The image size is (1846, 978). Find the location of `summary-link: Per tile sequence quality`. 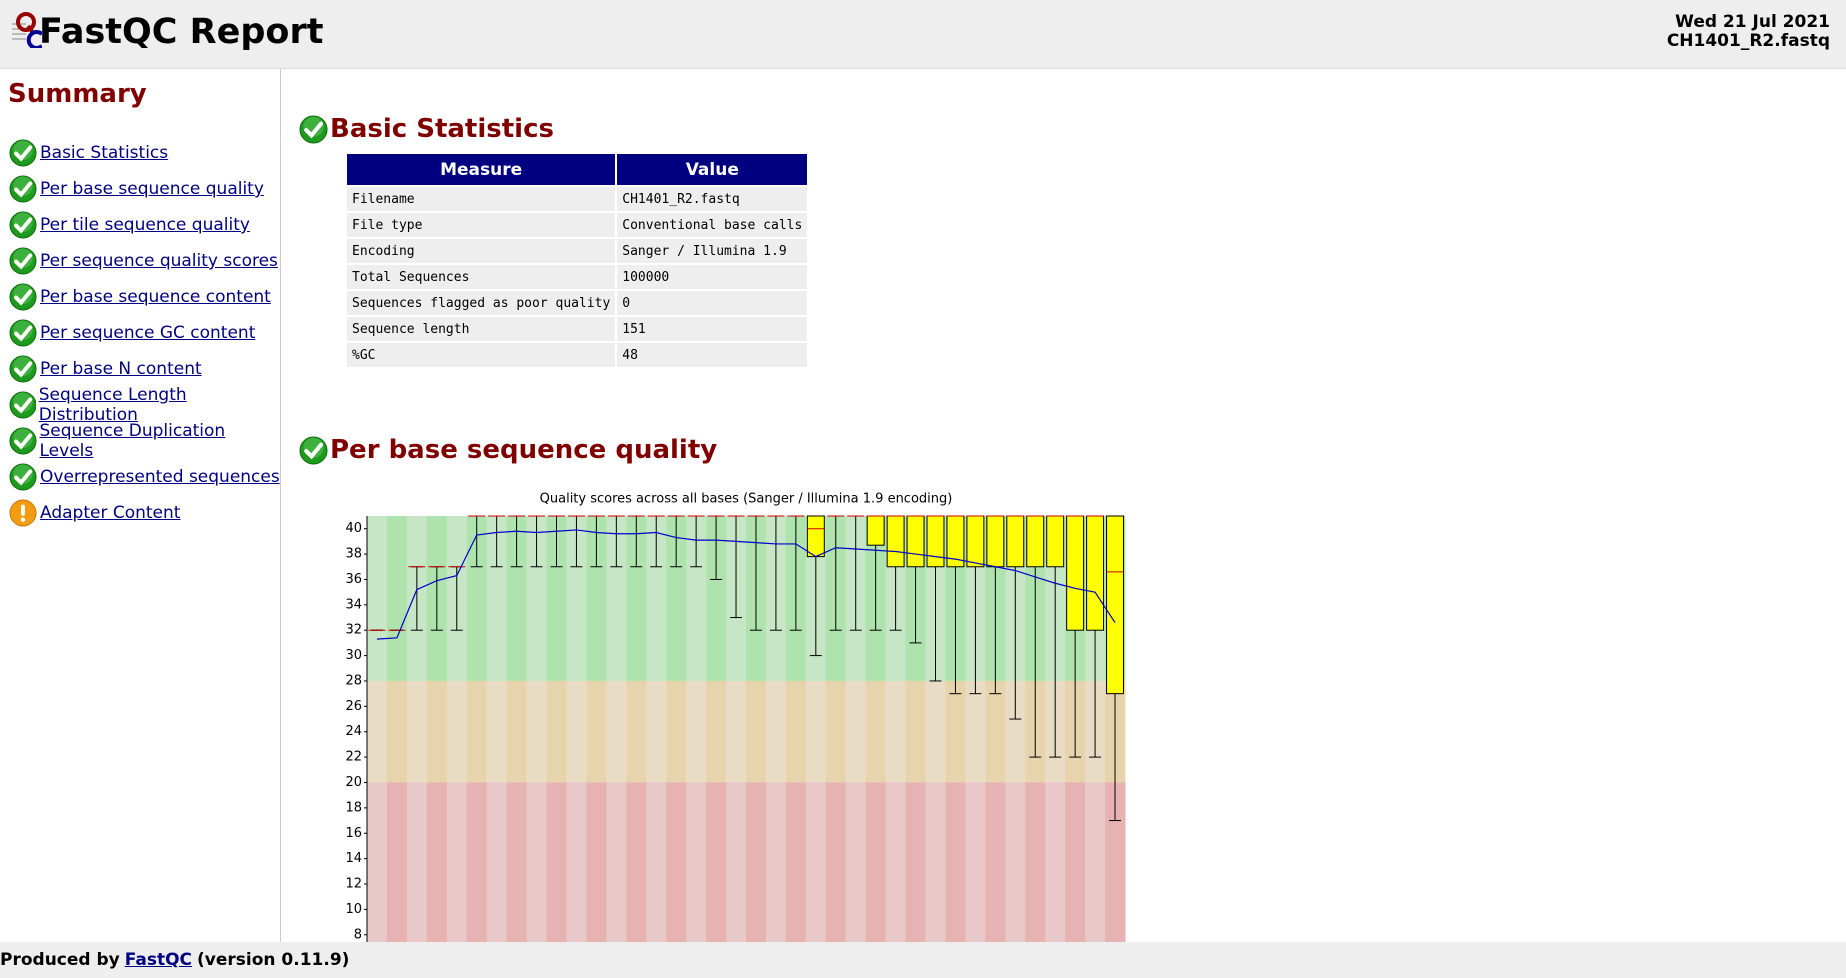

summary-link: Per tile sequence quality is located at coordinates (145, 225).